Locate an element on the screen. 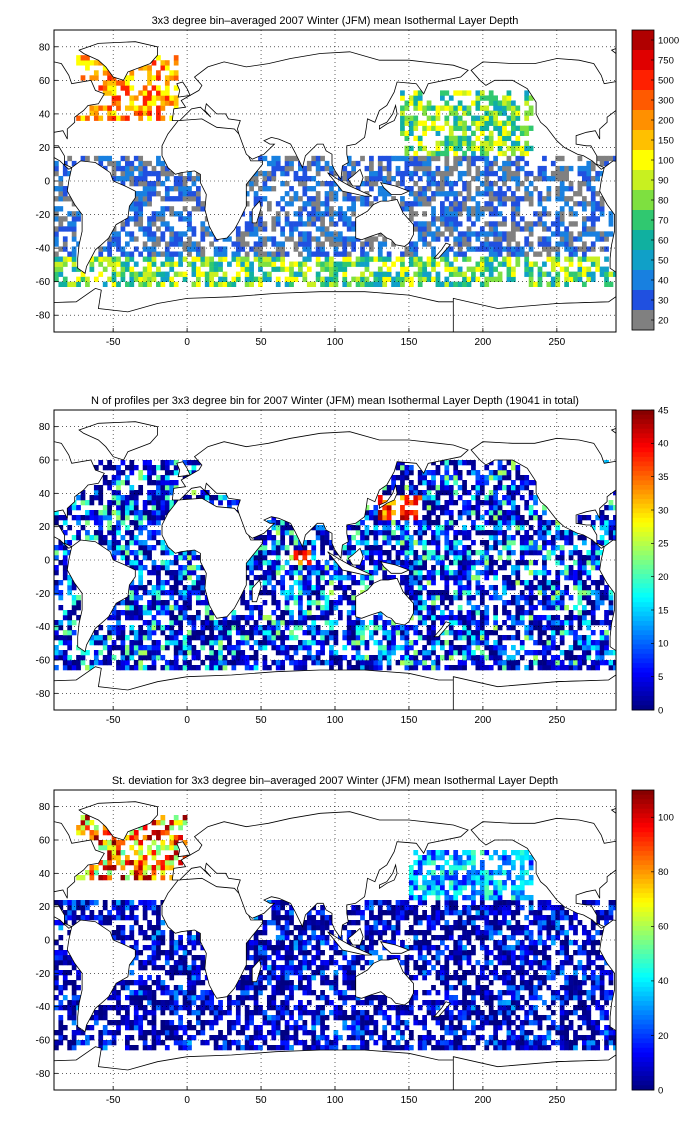  x-tick-label: 100 is located at coordinates (335, 342).